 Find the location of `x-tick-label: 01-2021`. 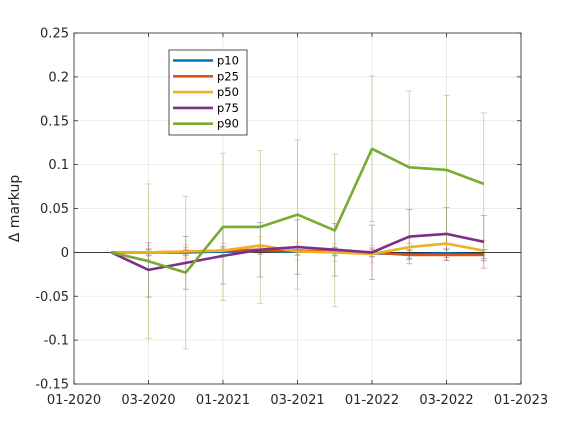

x-tick-label: 01-2021 is located at coordinates (223, 400).